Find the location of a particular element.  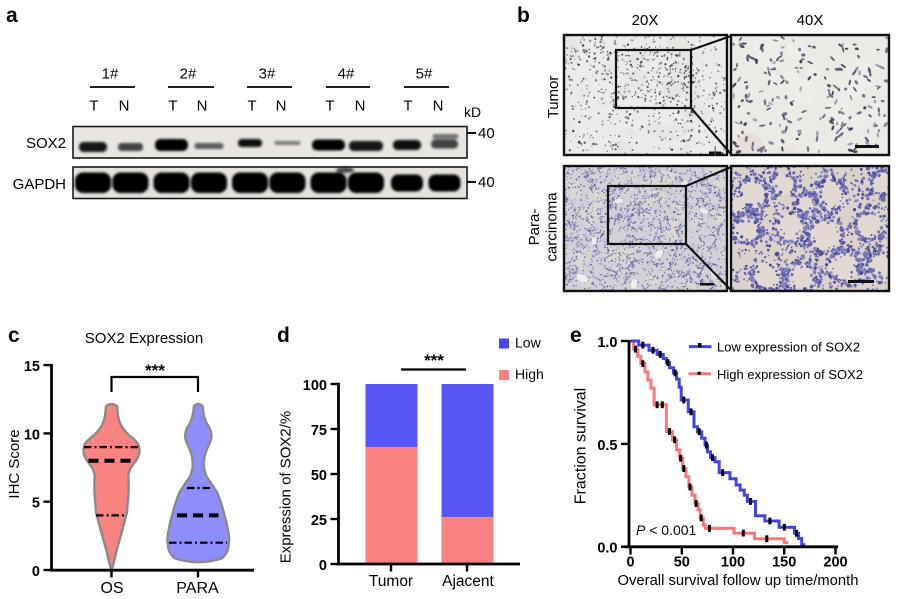

svg-text: 40X is located at coordinates (810, 20).